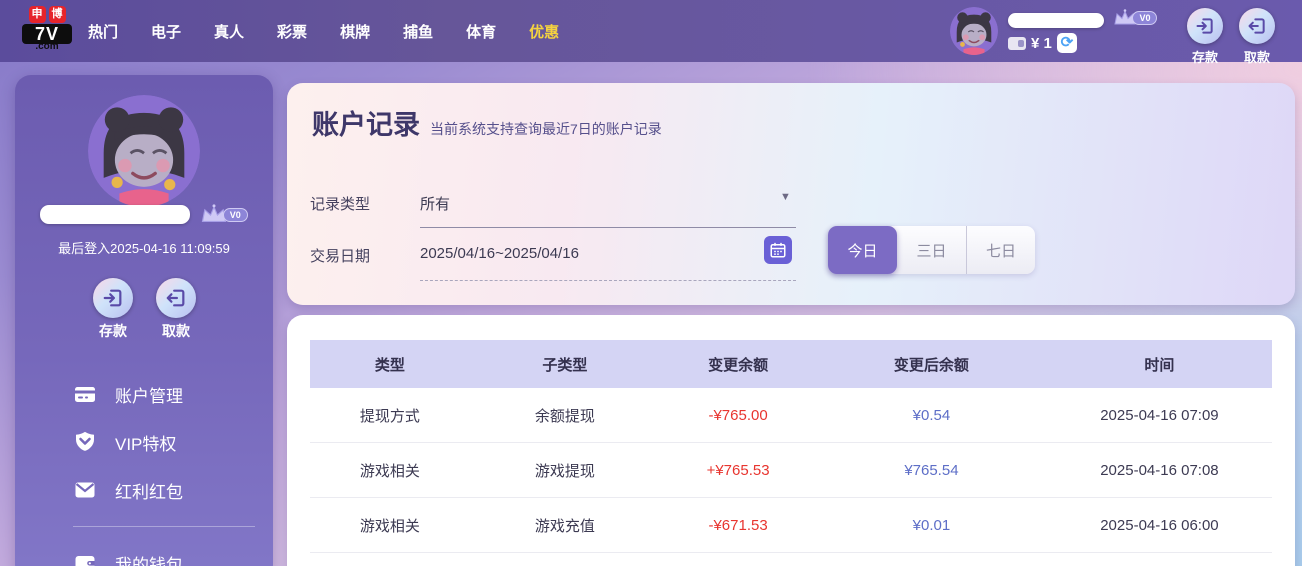  What do you see at coordinates (544, 32) in the screenshot?
I see `nav-item-promos: 优惠` at bounding box center [544, 32].